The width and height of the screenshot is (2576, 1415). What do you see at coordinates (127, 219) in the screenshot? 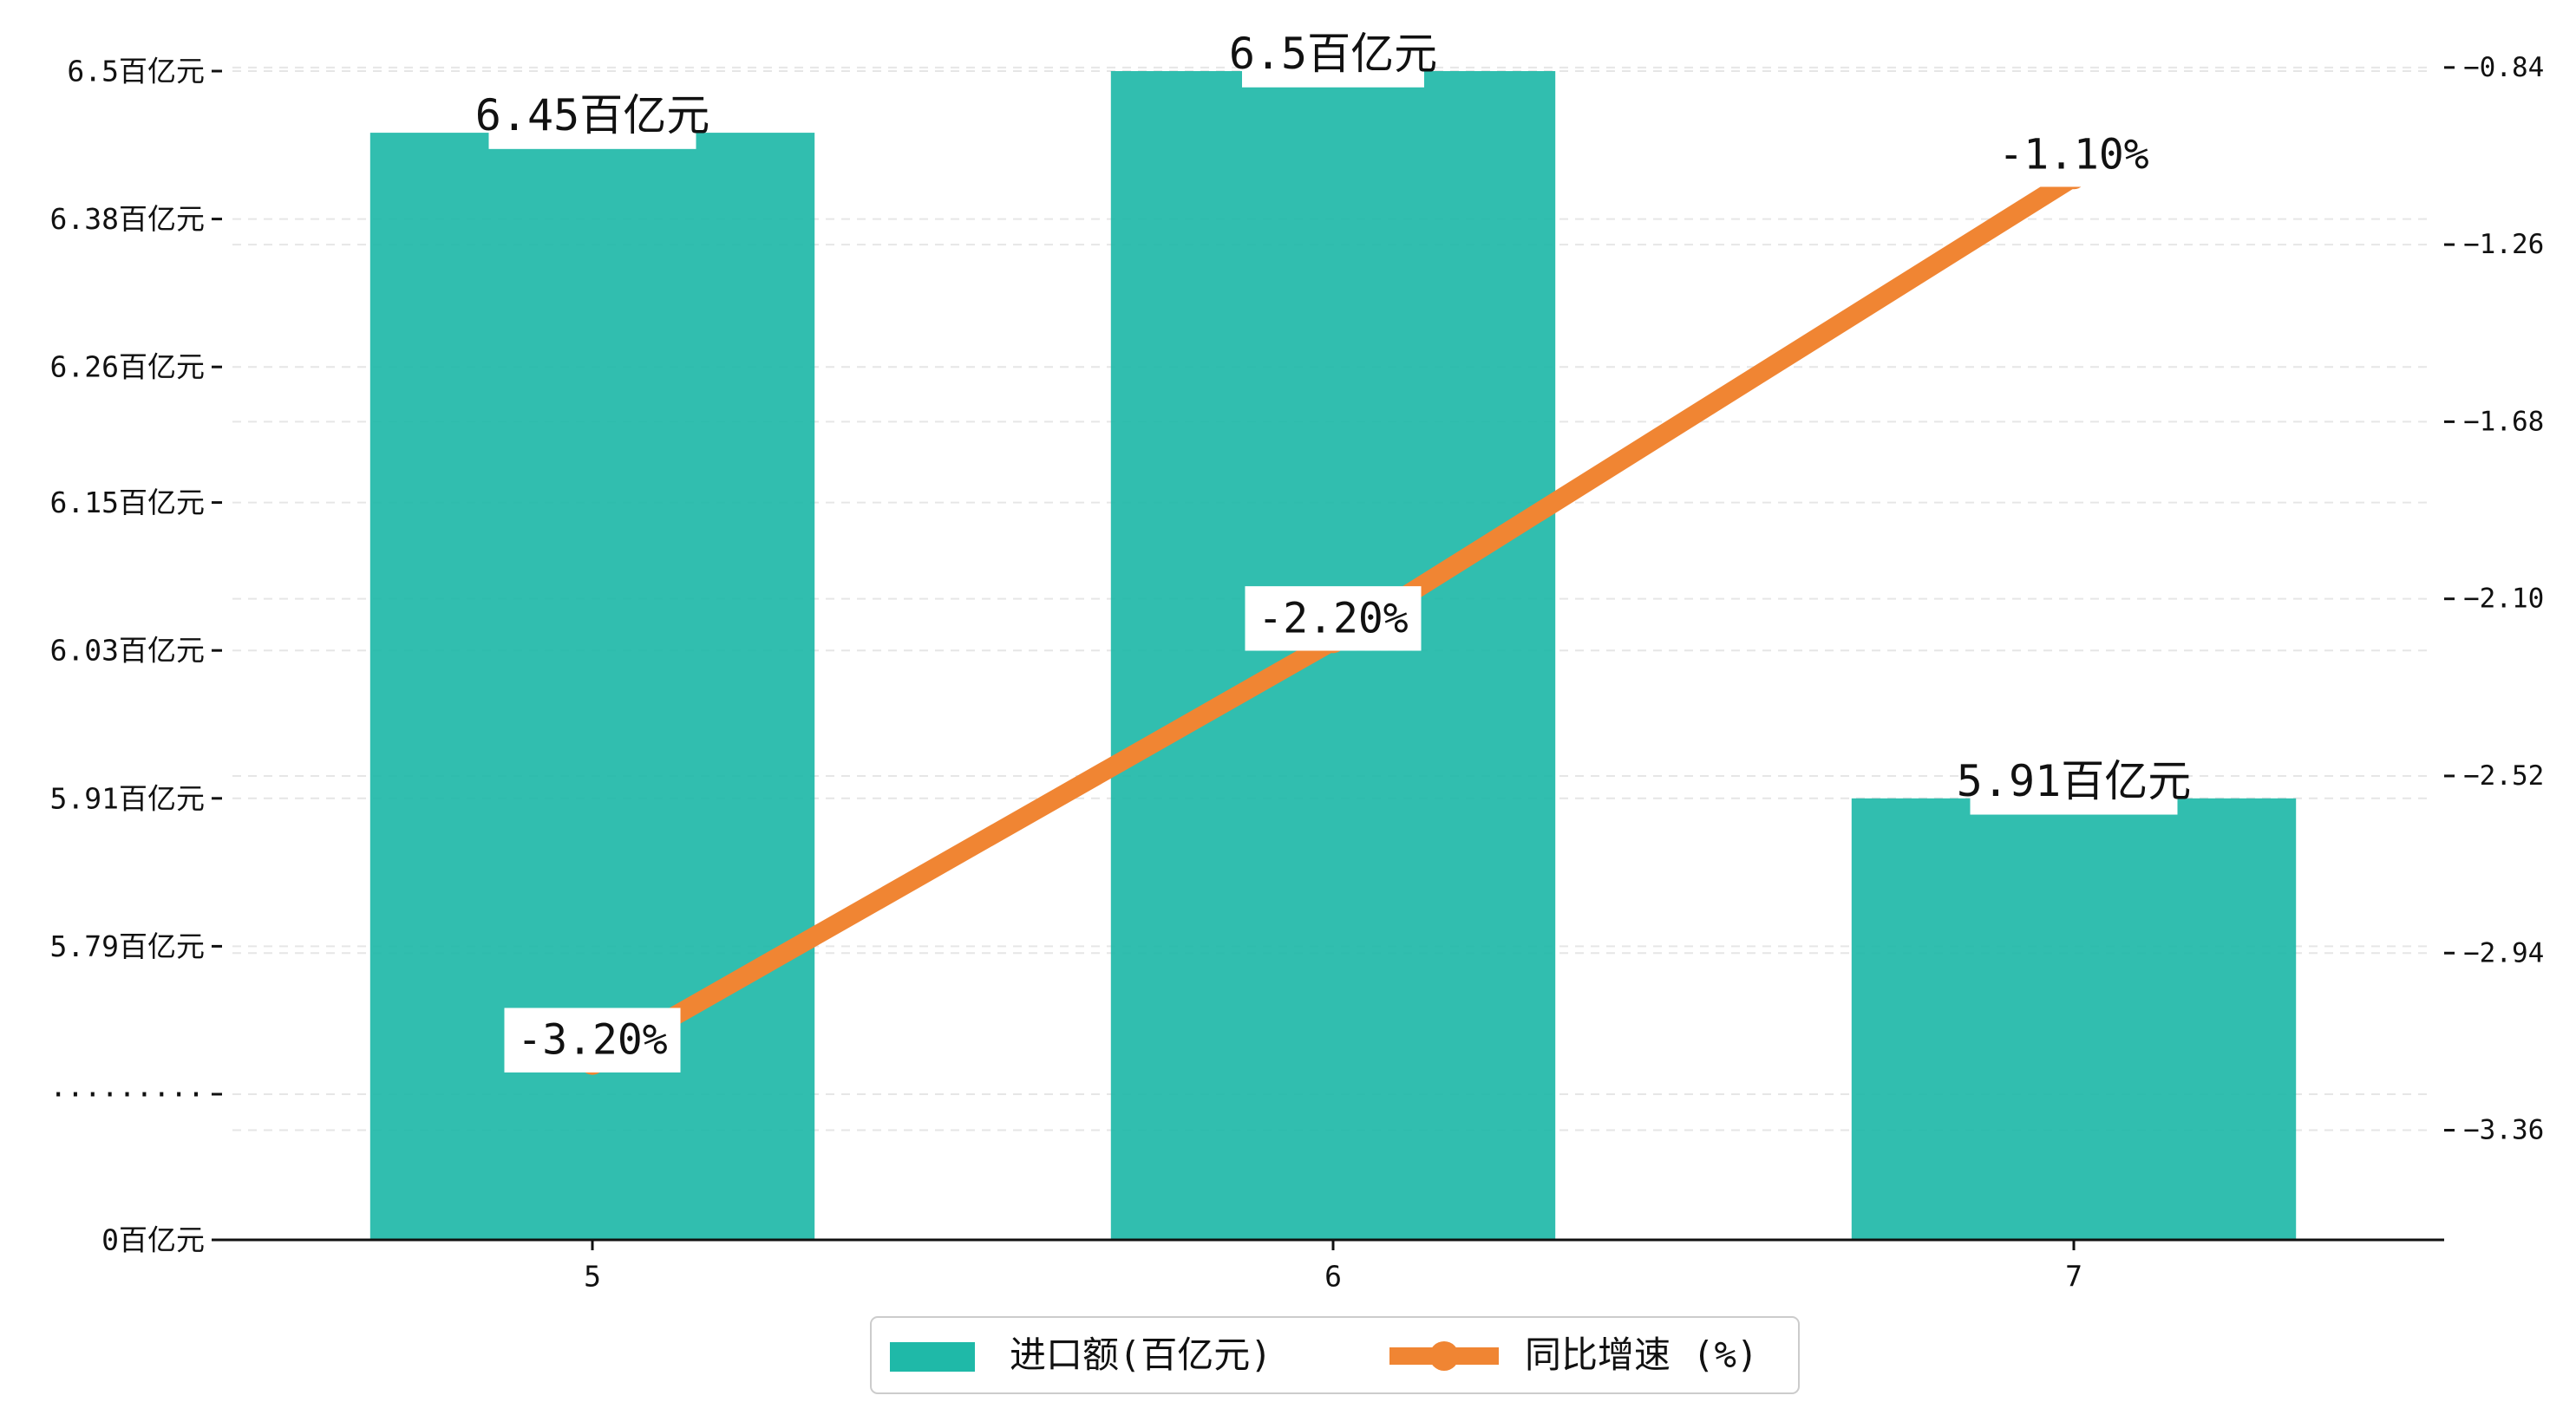
I see `left-tick-label: 6.38百亿元` at bounding box center [127, 219].